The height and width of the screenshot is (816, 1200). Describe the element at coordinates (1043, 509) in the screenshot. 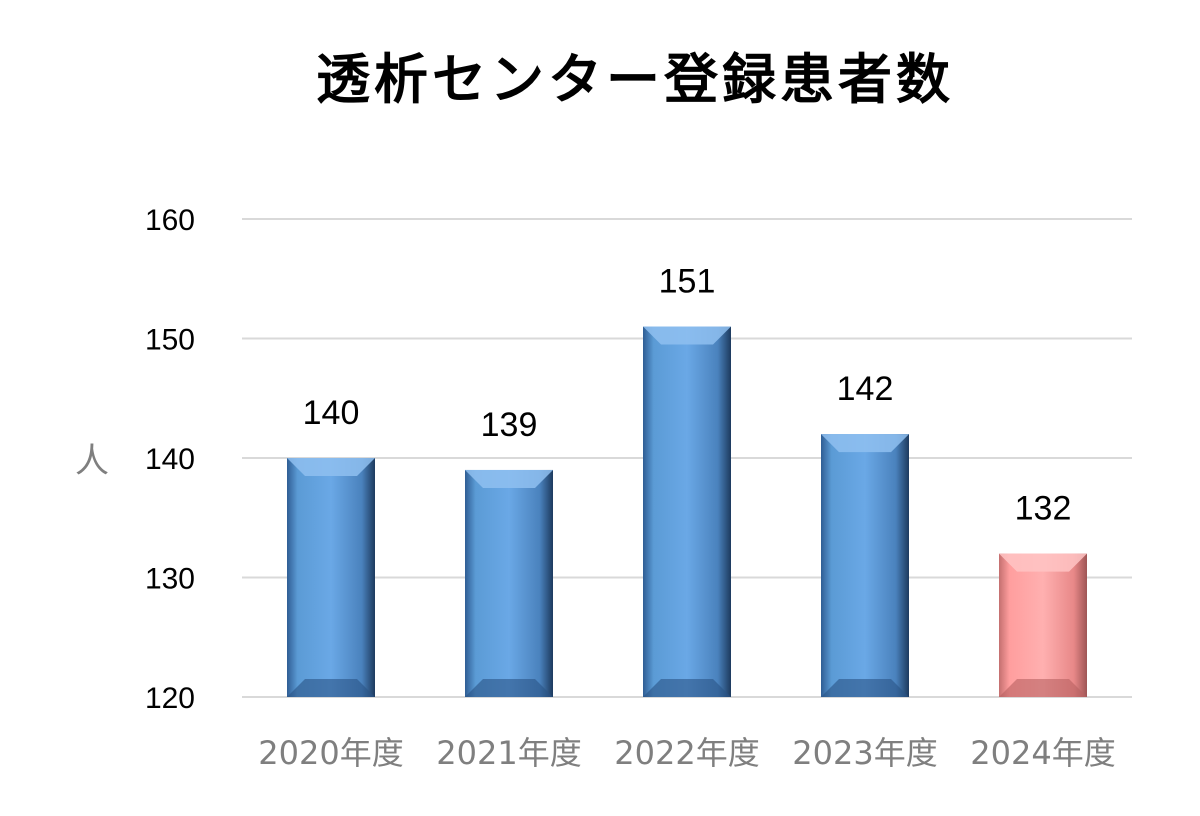

I see `data-label: 132` at that location.